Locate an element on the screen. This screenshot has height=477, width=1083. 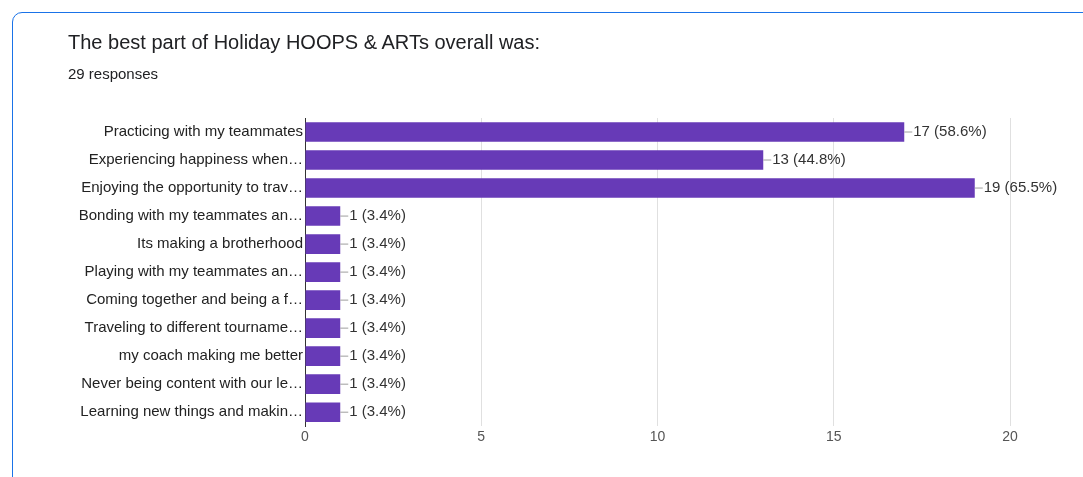
x-tick-label: 10 is located at coordinates (657, 436).